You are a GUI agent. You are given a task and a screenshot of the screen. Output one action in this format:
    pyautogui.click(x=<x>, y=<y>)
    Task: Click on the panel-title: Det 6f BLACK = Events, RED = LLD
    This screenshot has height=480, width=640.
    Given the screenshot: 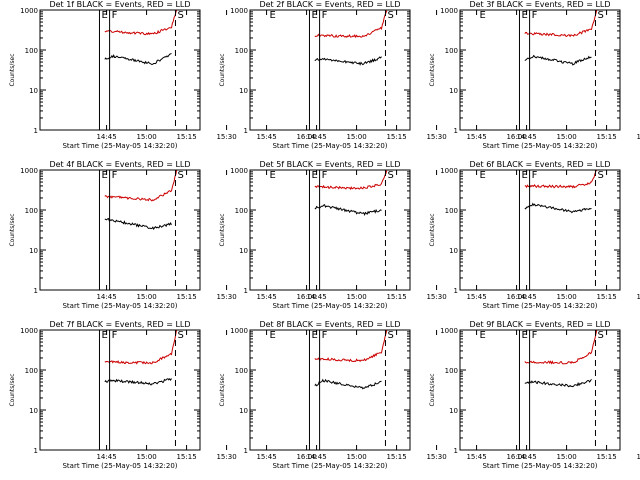 What is the action you would take?
    pyautogui.click(x=539, y=164)
    